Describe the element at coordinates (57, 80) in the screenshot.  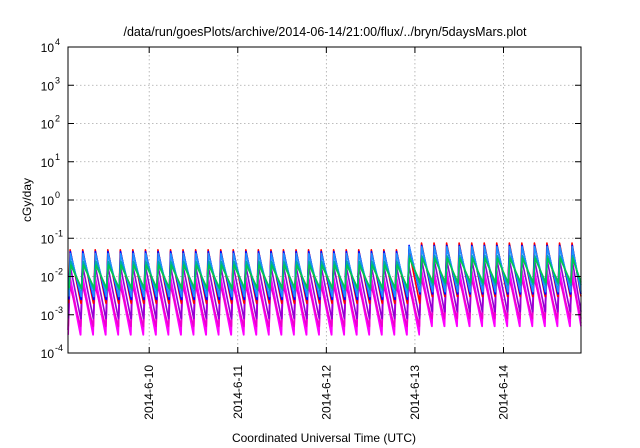
I see `y-tick-exponent: 3` at that location.